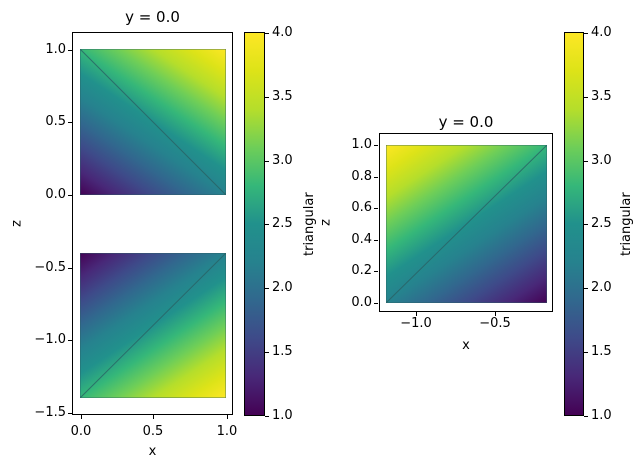  Describe the element at coordinates (50, 412) in the screenshot. I see `tick-label: −1.5` at that location.